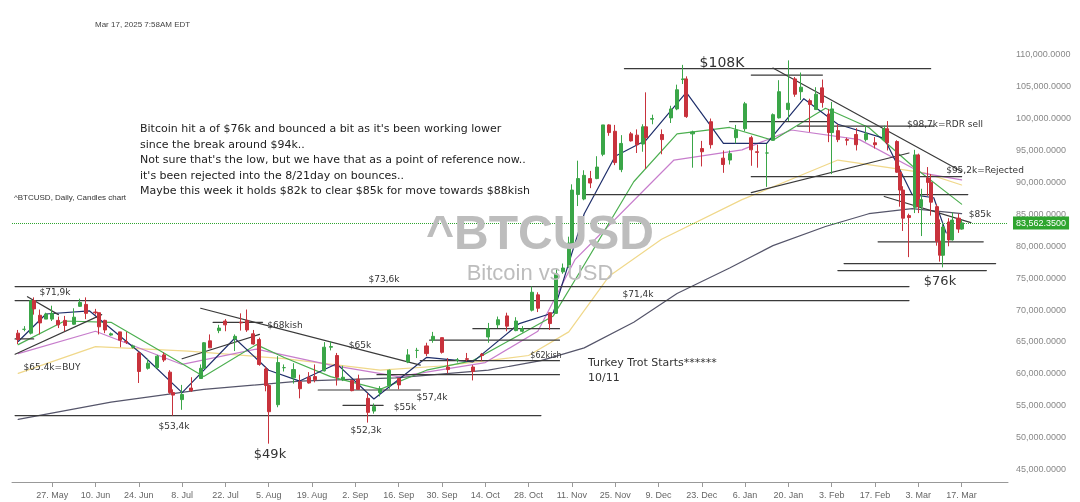 This screenshot has height=502, width=1080. What do you see at coordinates (366, 430) in the screenshot?
I see `annotation: $52,3k` at bounding box center [366, 430].